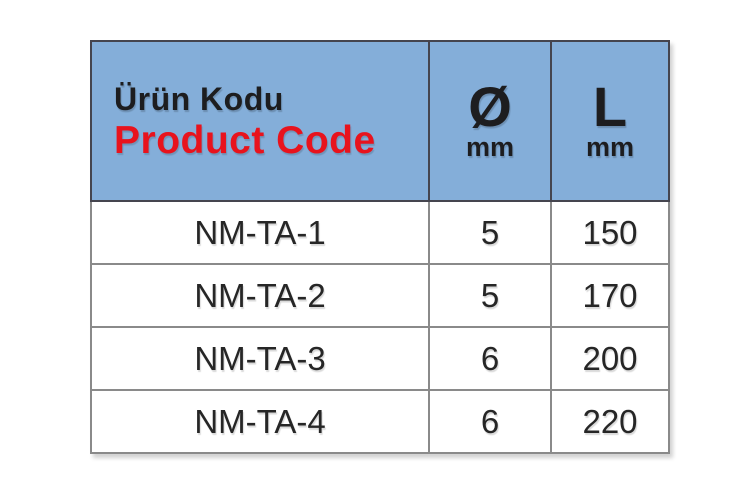 The width and height of the screenshot is (754, 481). Describe the element at coordinates (260, 232) in the screenshot. I see `product-code-cell: NM-TA-1` at that location.